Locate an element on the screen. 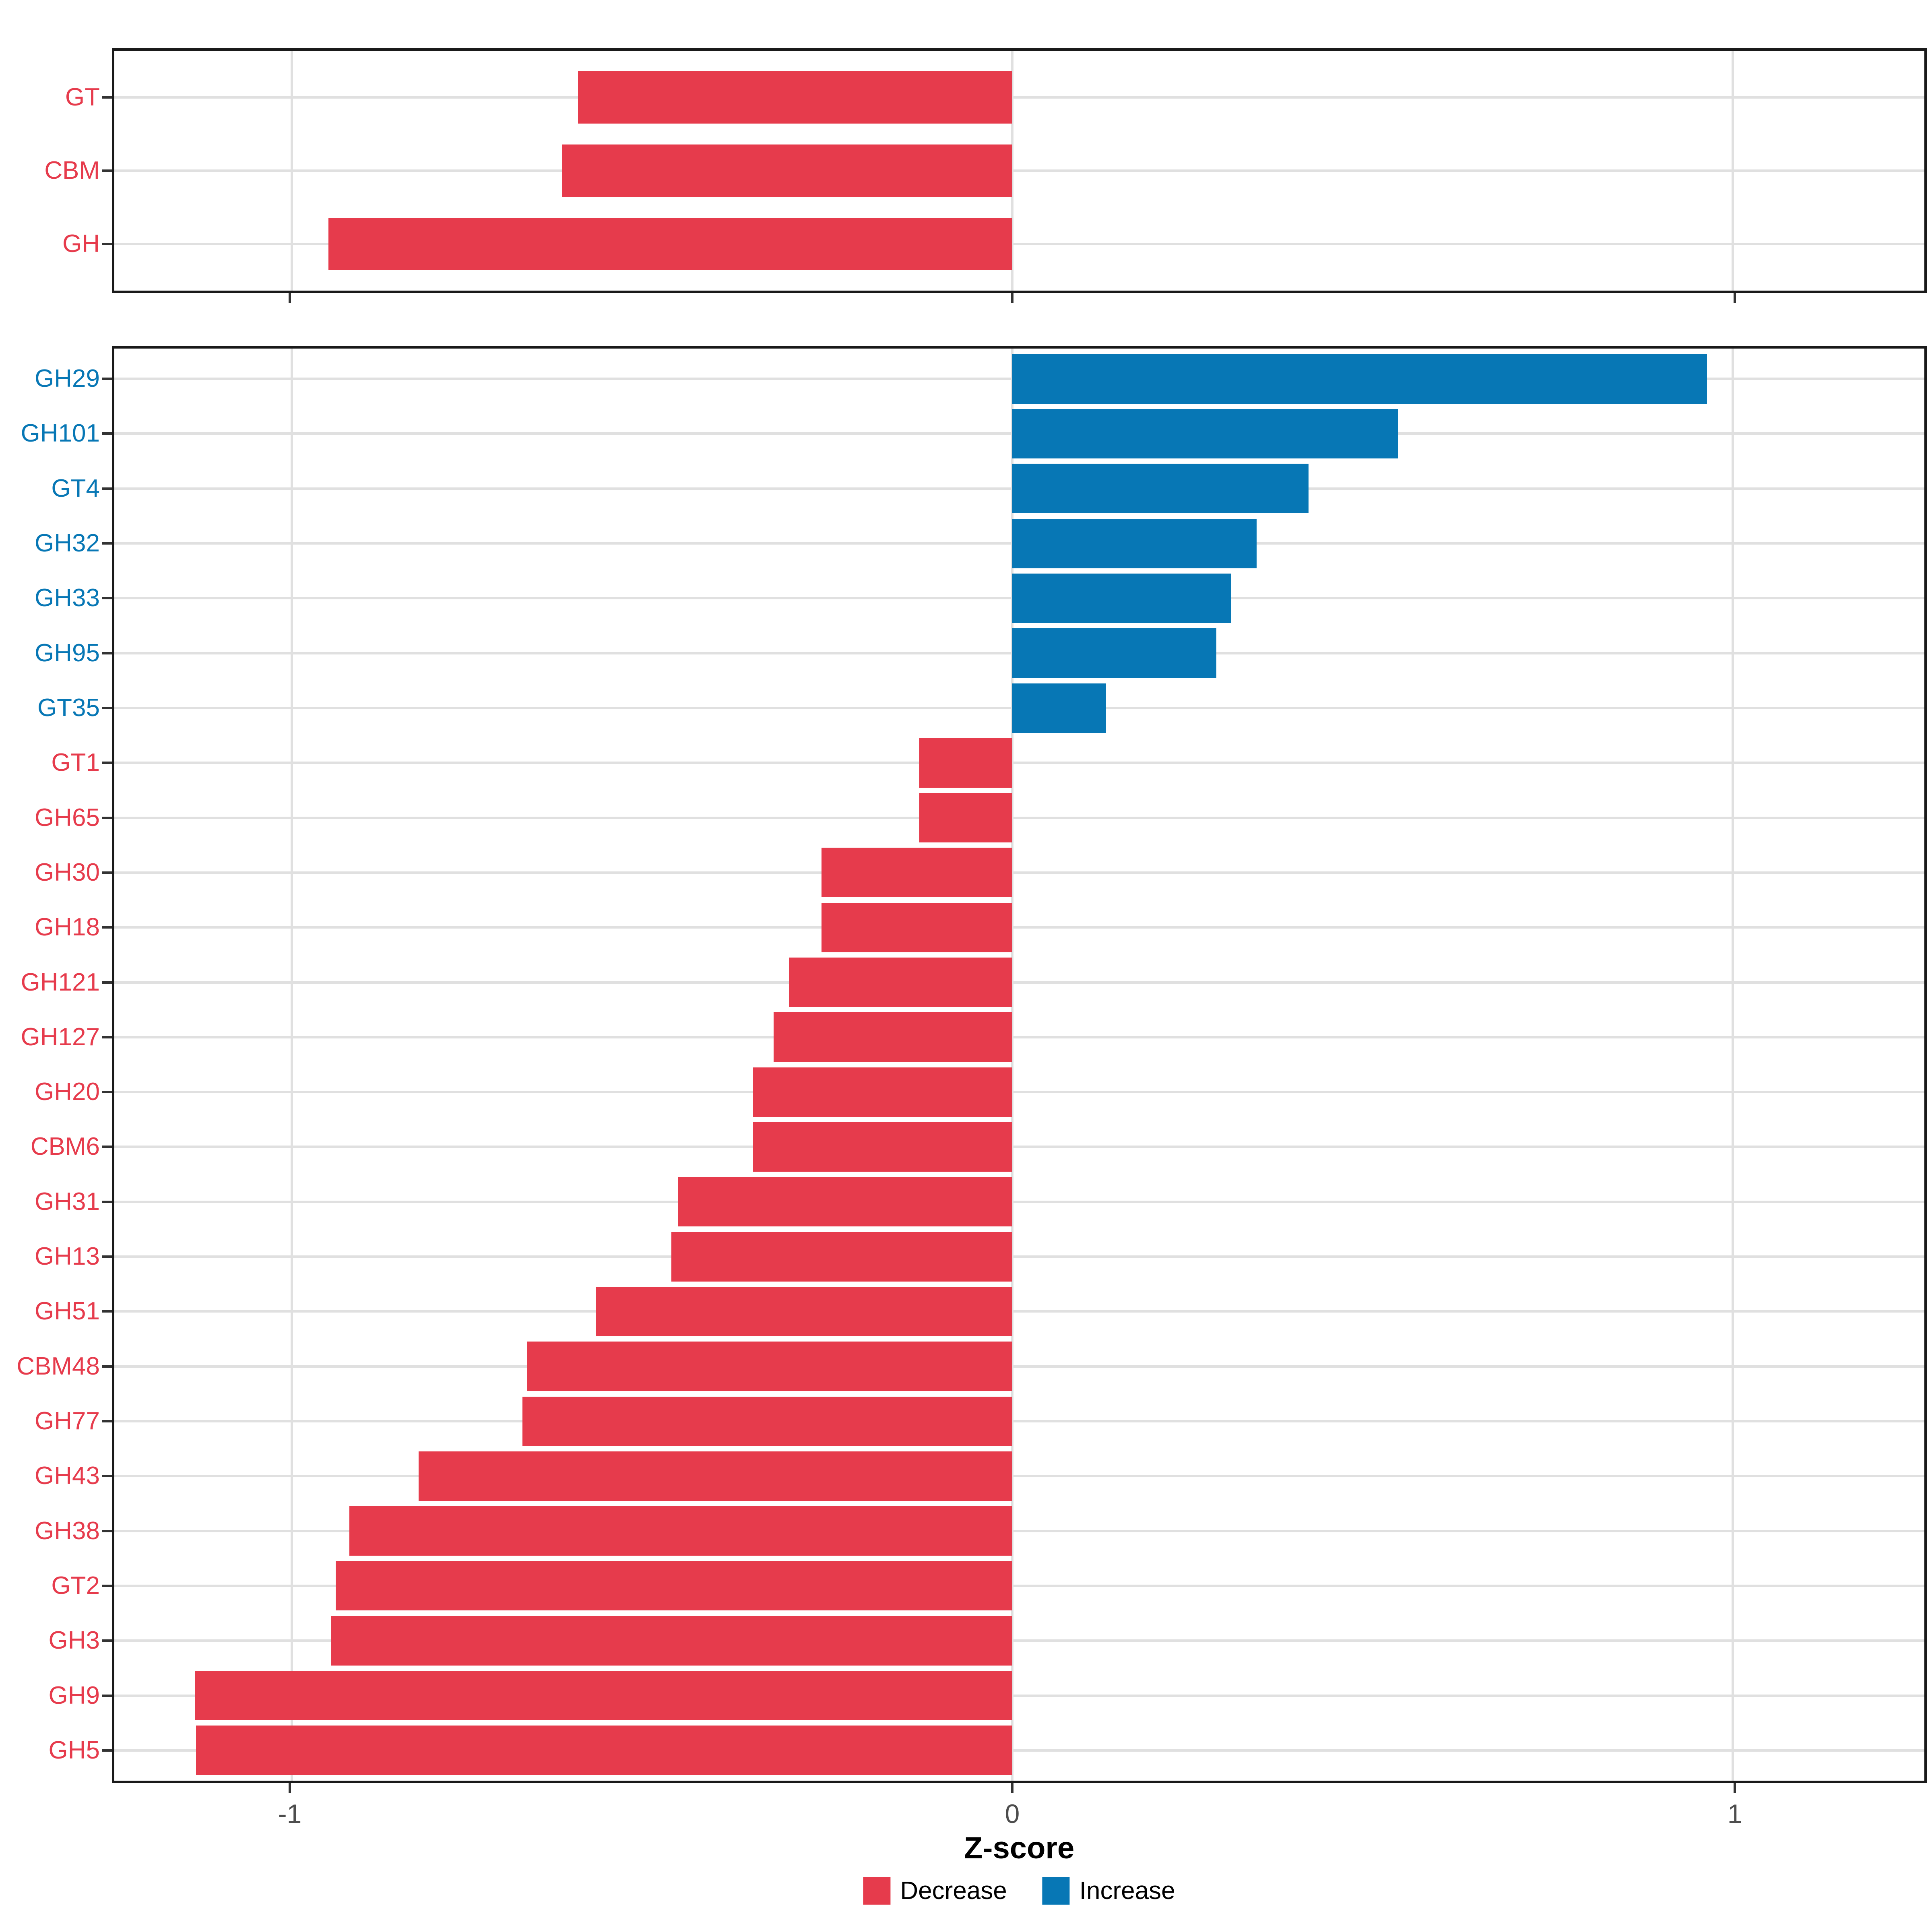  category-label: GH3 is located at coordinates (74, 1641).